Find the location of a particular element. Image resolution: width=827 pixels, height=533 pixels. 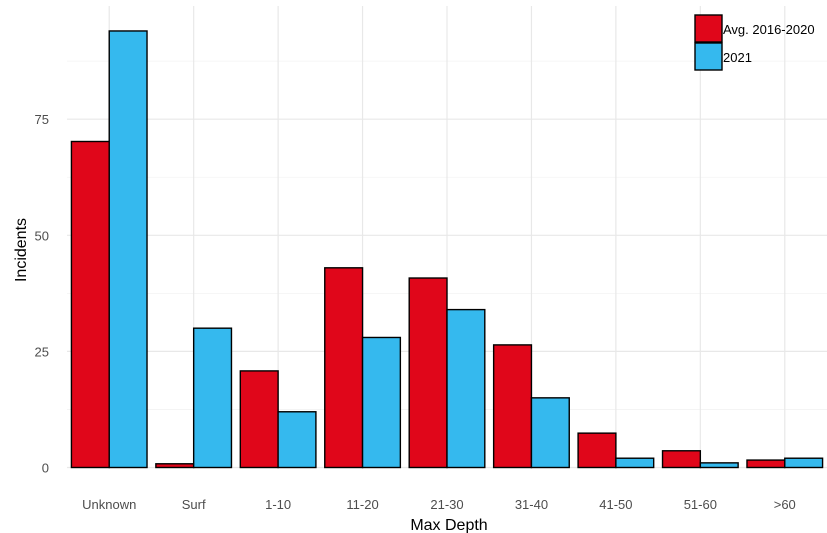

y-tick-label: 25 is located at coordinates (42, 351).